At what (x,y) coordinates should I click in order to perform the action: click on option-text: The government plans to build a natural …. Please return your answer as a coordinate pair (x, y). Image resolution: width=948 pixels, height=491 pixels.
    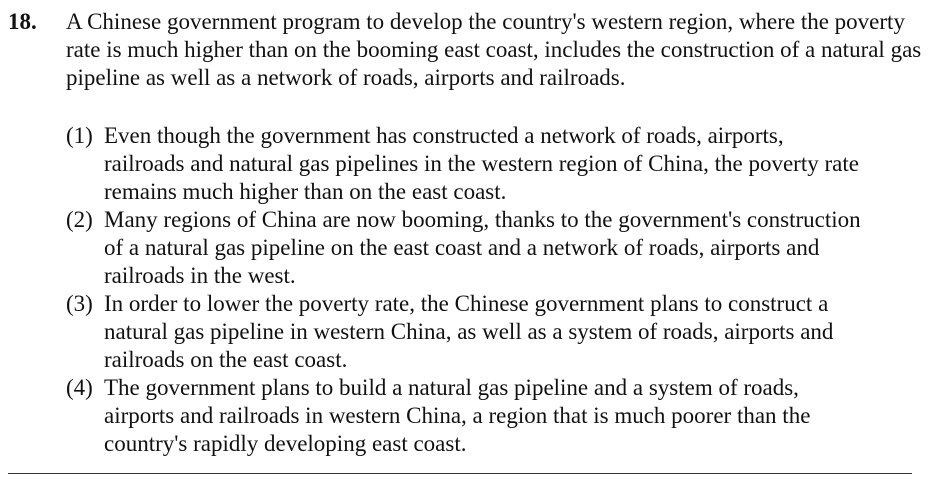
    Looking at the image, I should click on (457, 415).